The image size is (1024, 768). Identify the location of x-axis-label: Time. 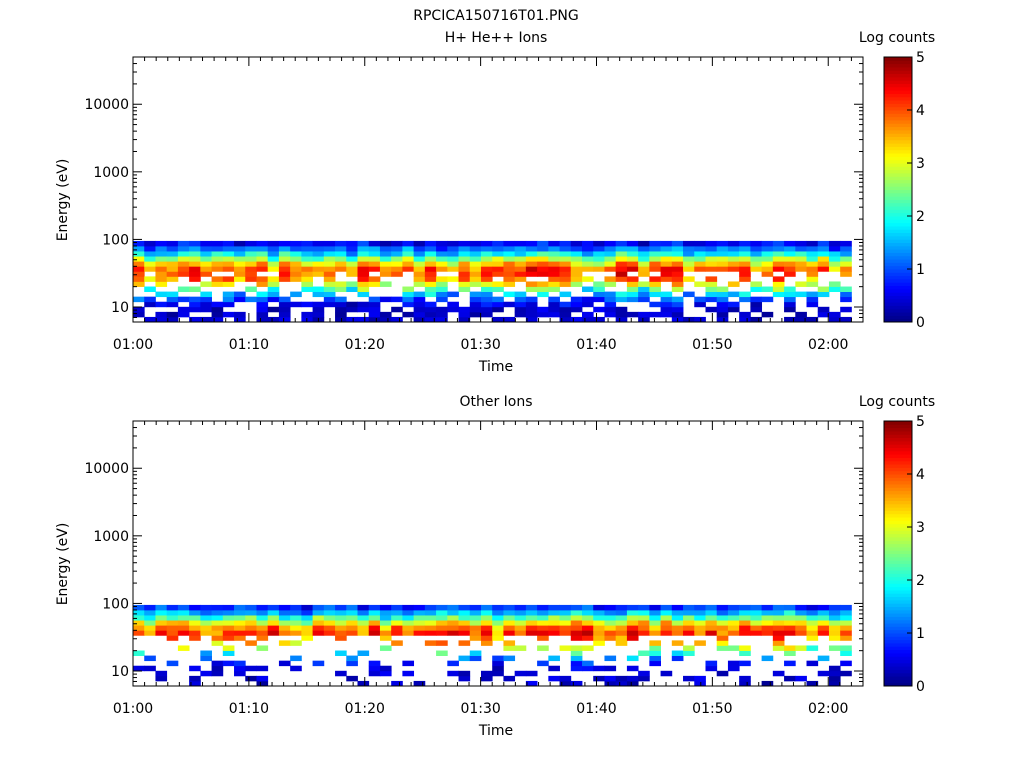
(495, 367).